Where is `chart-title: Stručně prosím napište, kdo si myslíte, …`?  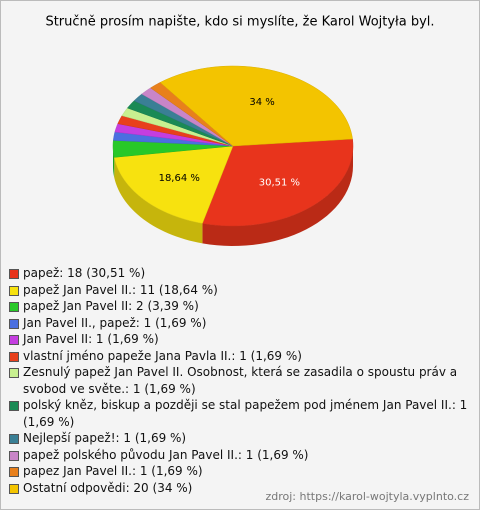 chart-title: Stručně prosím napište, kdo si myslíte, … is located at coordinates (239, 22).